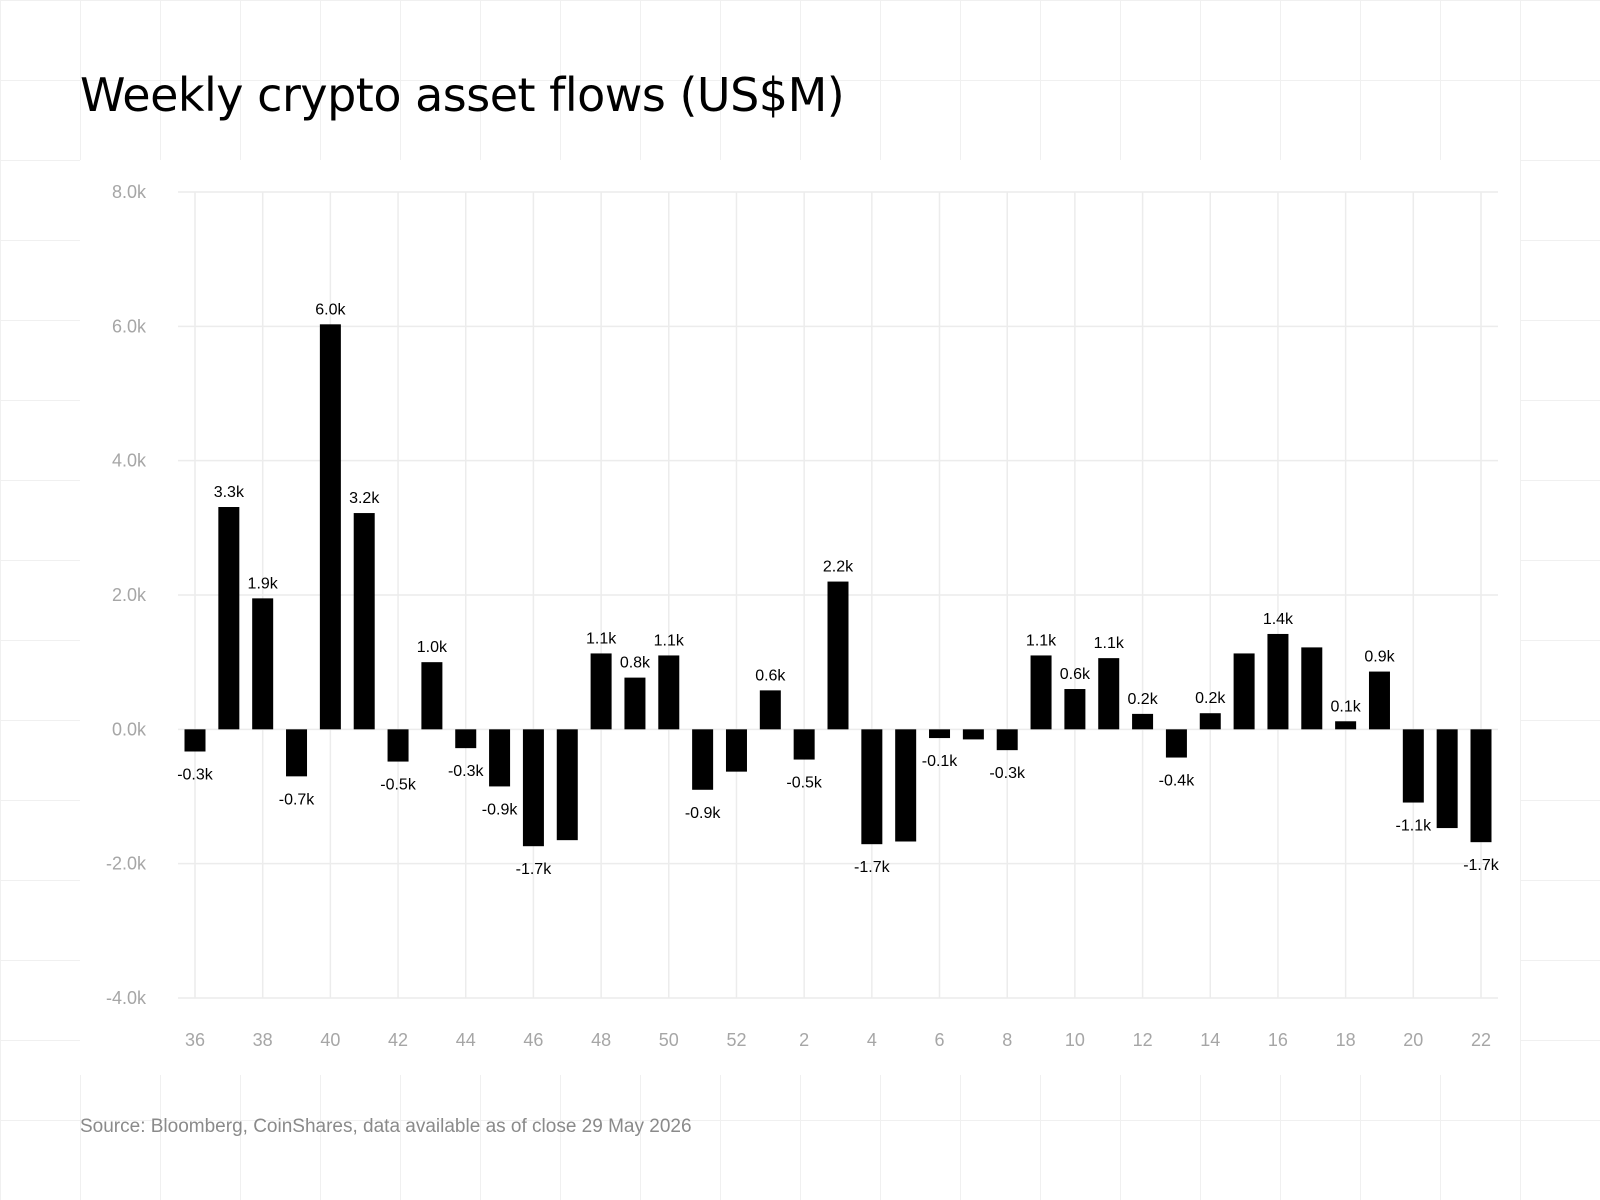  Describe the element at coordinates (195, 1040) in the screenshot. I see `x-tick-label: 36` at that location.